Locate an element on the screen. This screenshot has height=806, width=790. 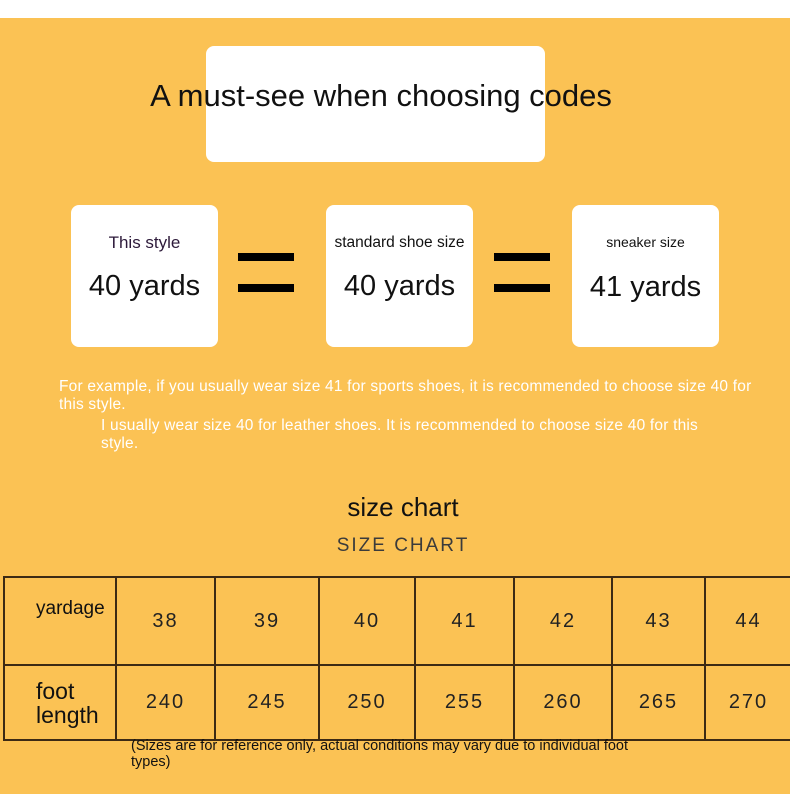
table-cell: 255 is located at coordinates (464, 702).